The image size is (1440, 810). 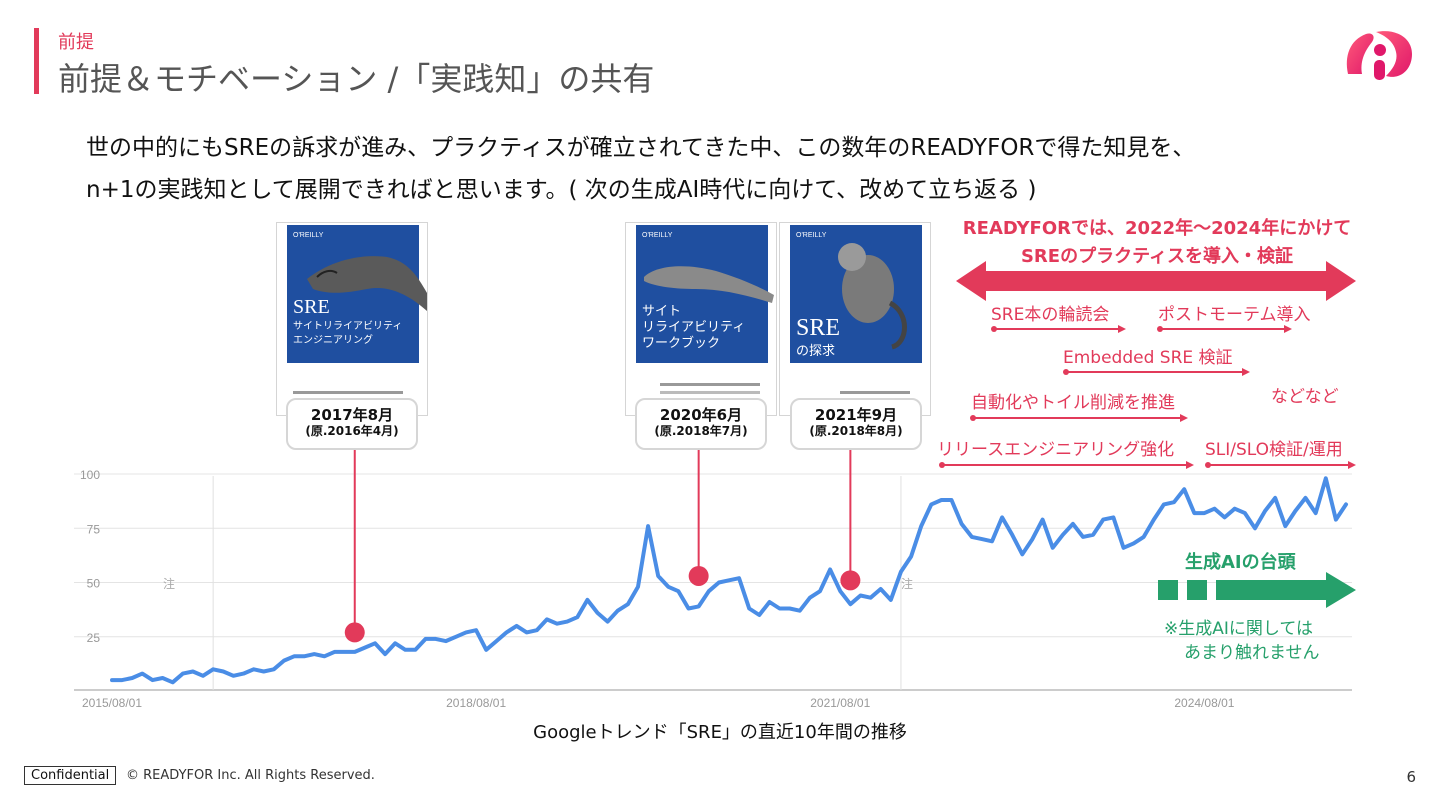 What do you see at coordinates (1252, 653) in the screenshot?
I see `genai-note-2: あまり触れません` at bounding box center [1252, 653].